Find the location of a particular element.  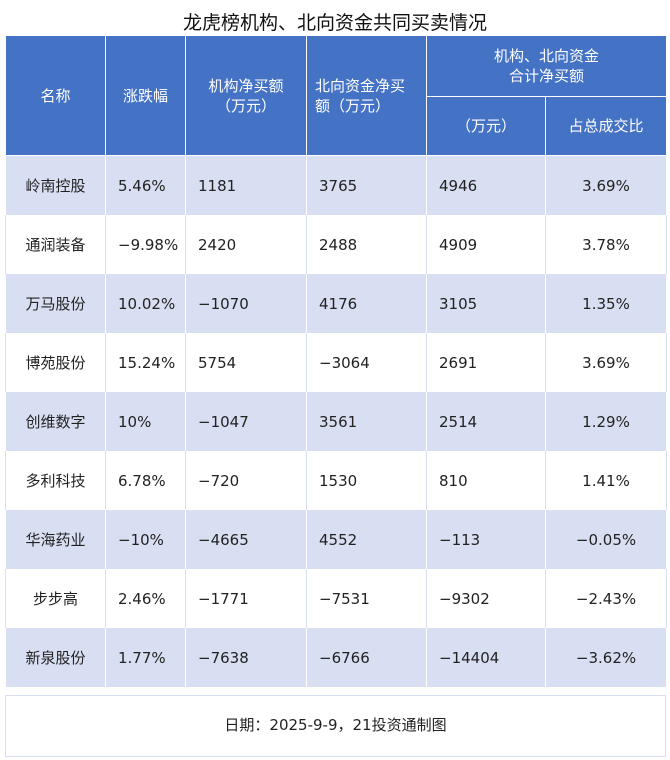

cell-inst: −4665 is located at coordinates (246, 539).